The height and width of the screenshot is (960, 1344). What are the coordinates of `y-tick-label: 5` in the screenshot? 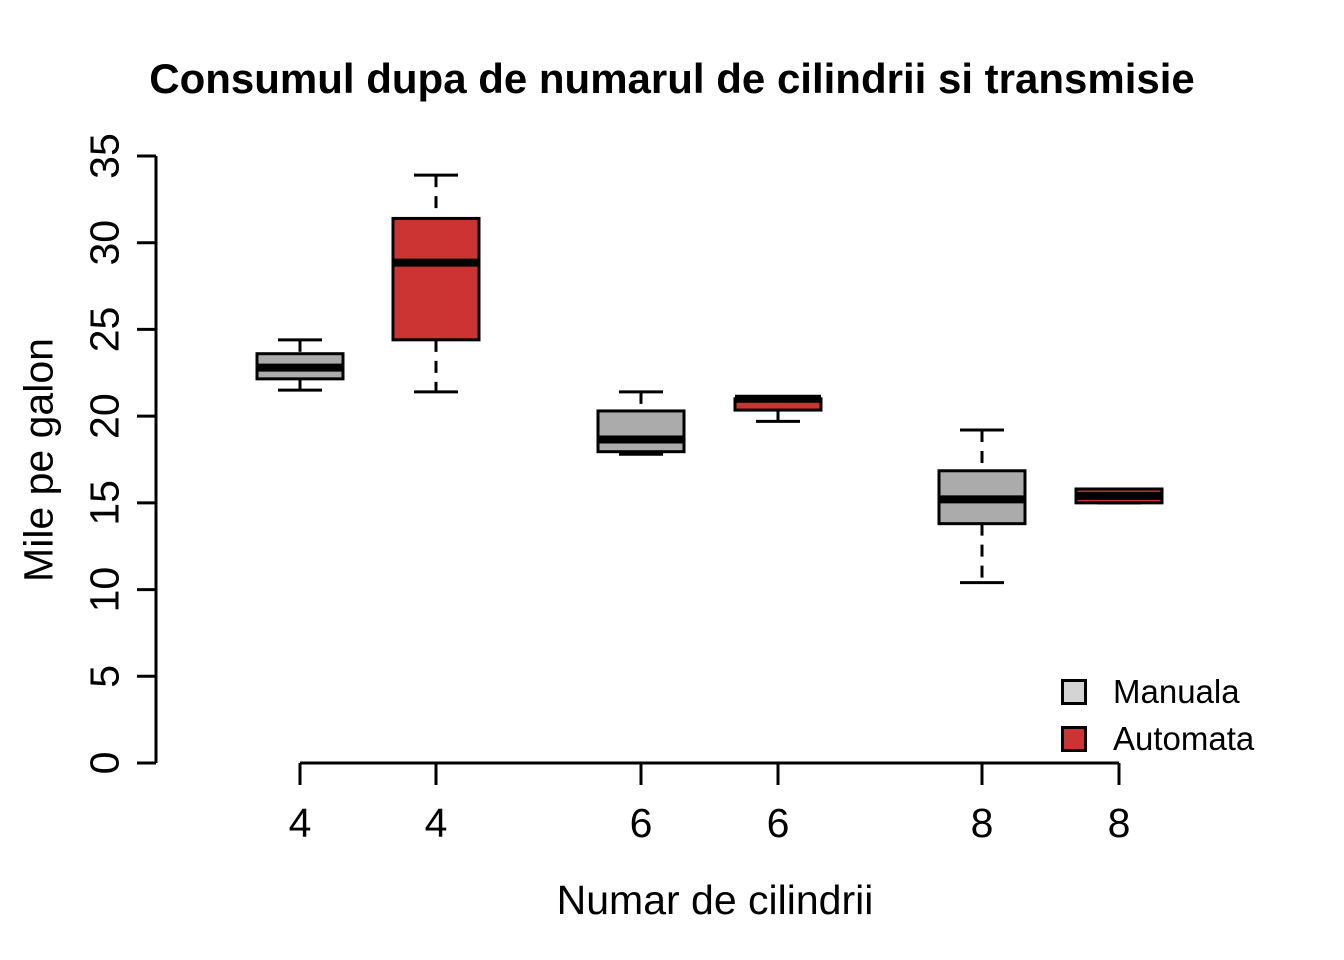 It's located at (104, 676).